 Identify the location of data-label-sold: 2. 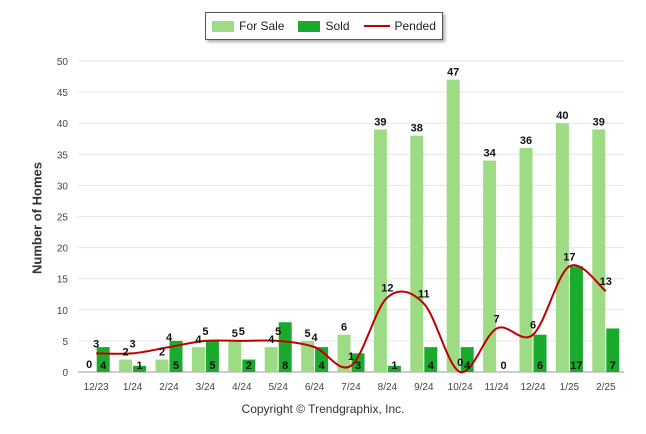
(249, 366).